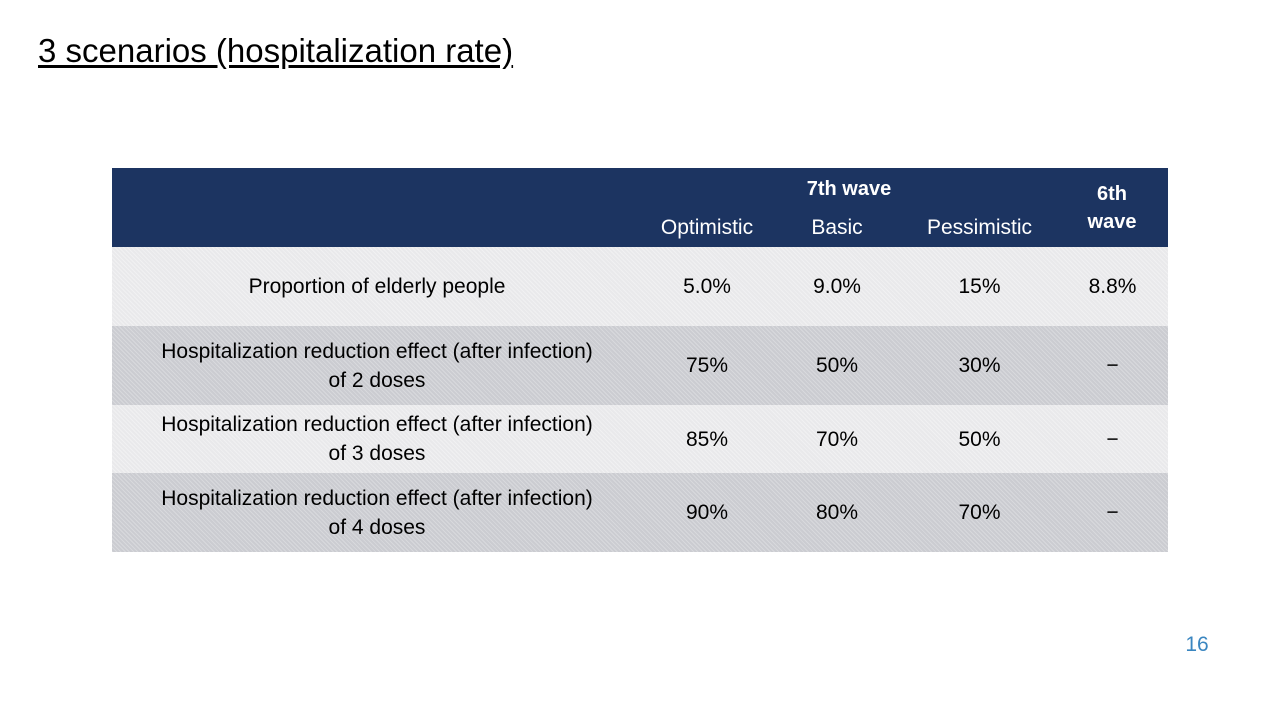 The width and height of the screenshot is (1280, 720). Describe the element at coordinates (1197, 644) in the screenshot. I see `page-number: 16` at that location.